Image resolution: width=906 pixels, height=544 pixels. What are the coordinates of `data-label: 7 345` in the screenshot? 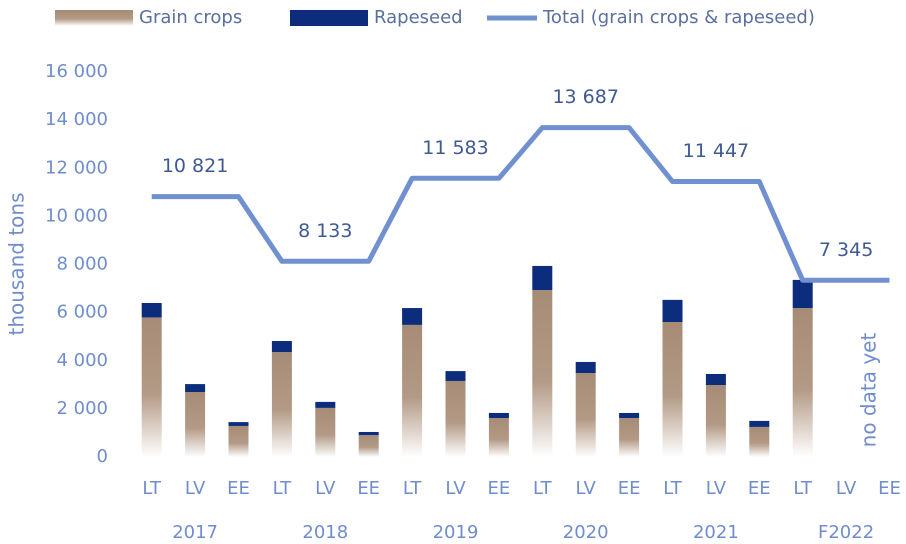 It's located at (846, 250).